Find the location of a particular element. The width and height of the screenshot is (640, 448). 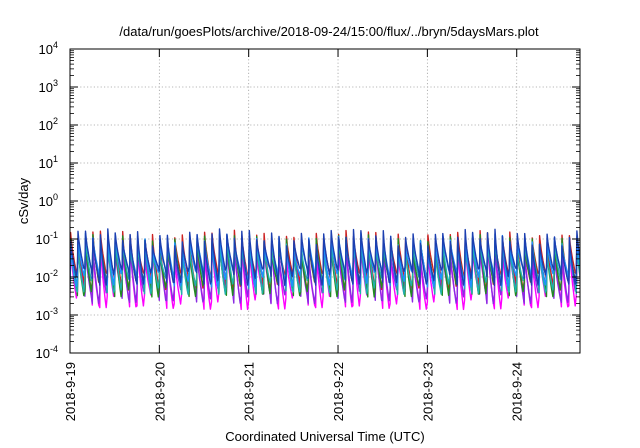

y-tick-label: 10⁻² is located at coordinates (47, 276).